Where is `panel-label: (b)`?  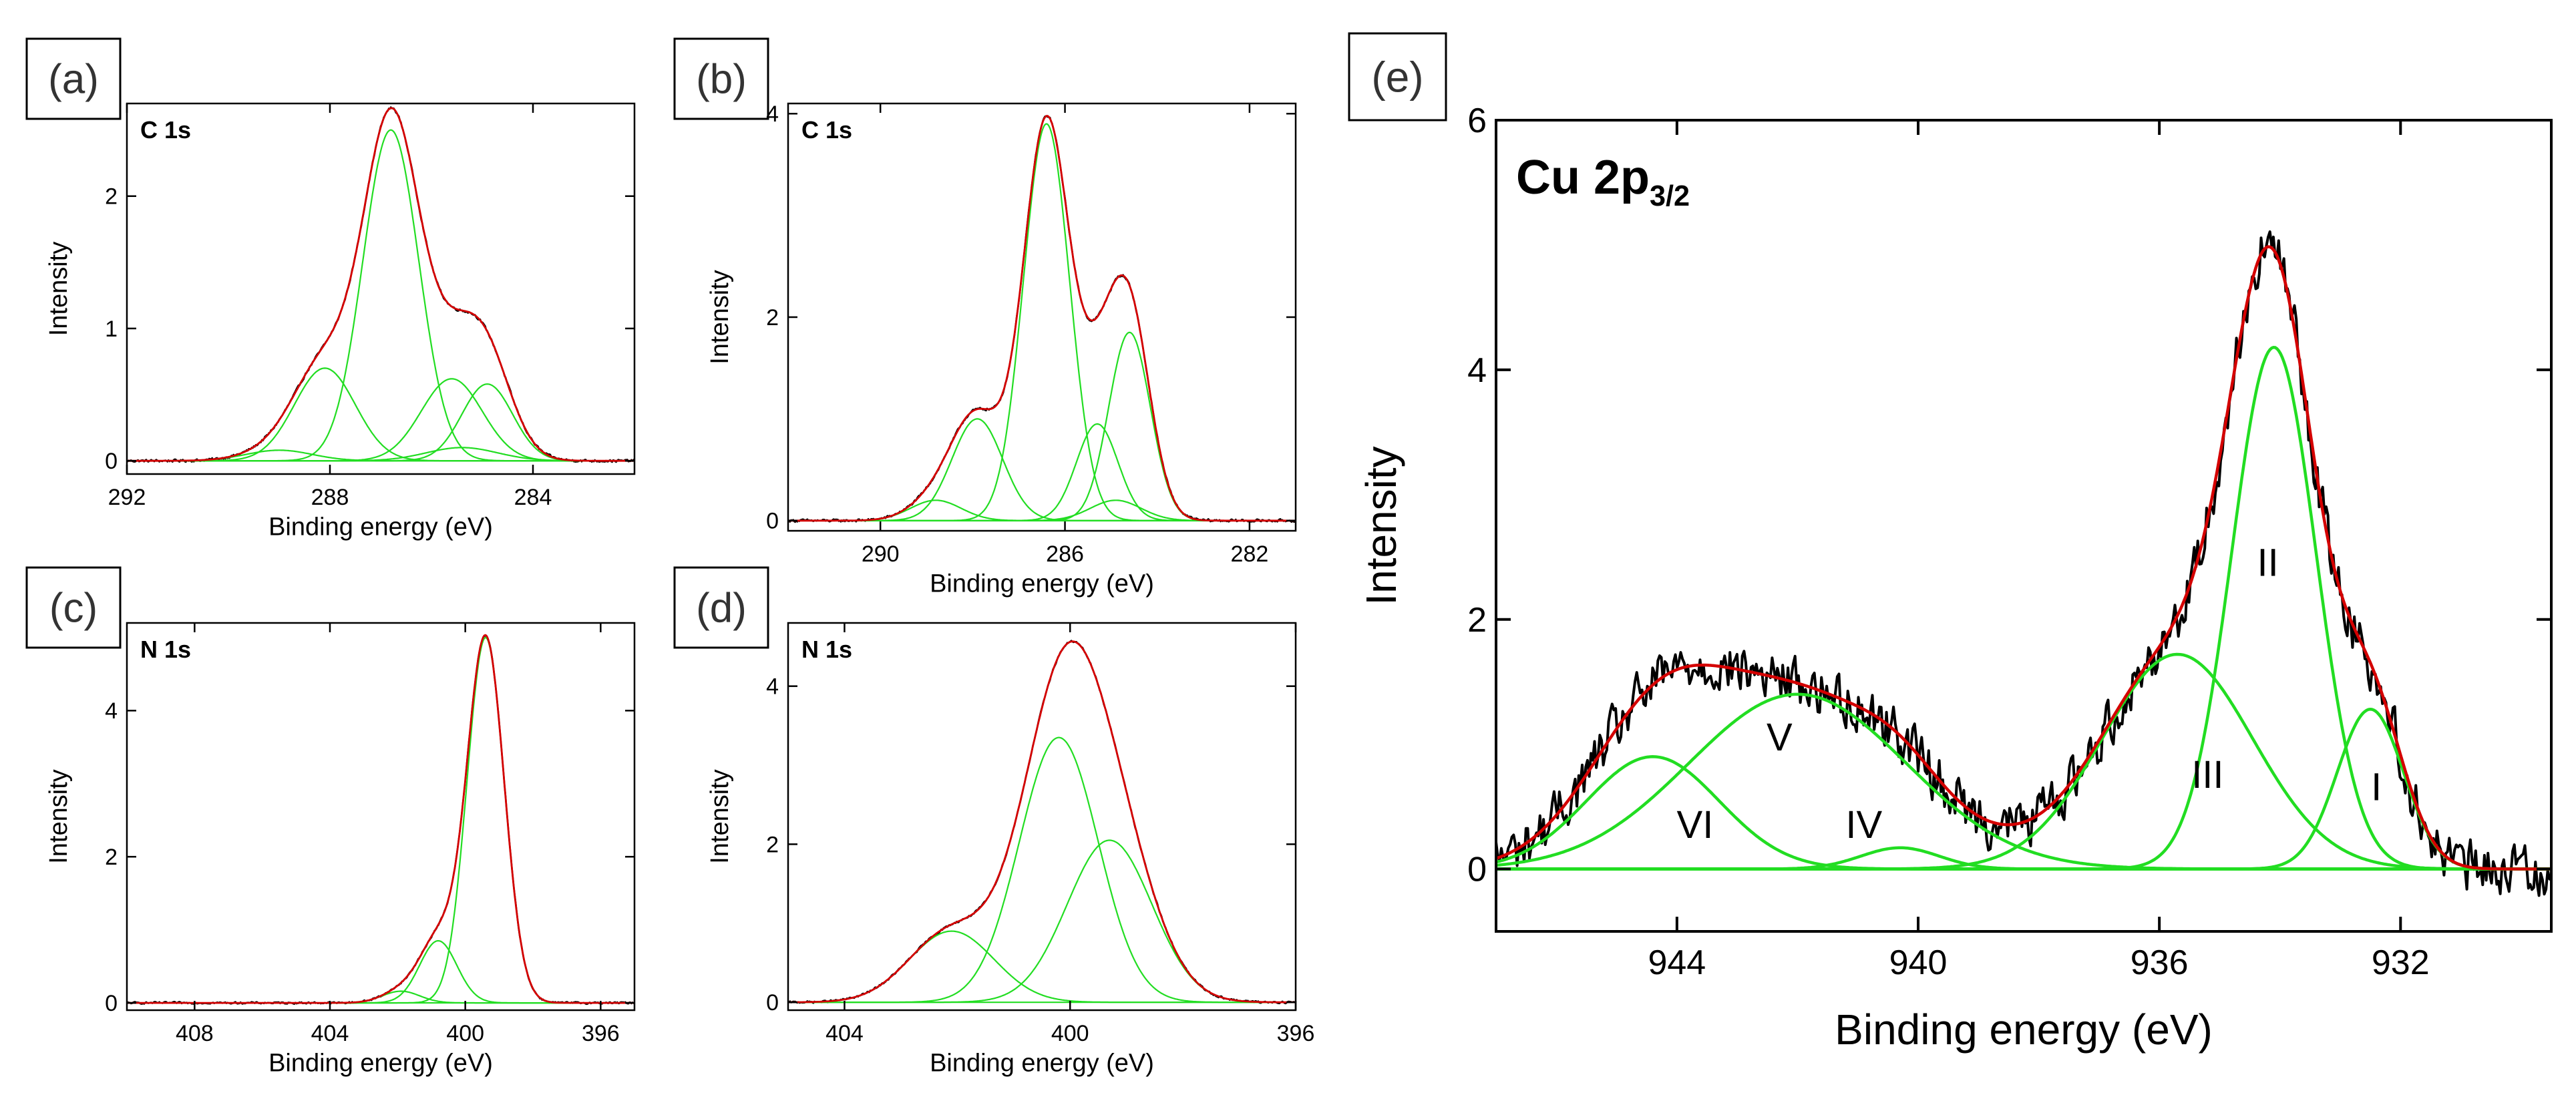 panel-label: (b) is located at coordinates (721, 80).